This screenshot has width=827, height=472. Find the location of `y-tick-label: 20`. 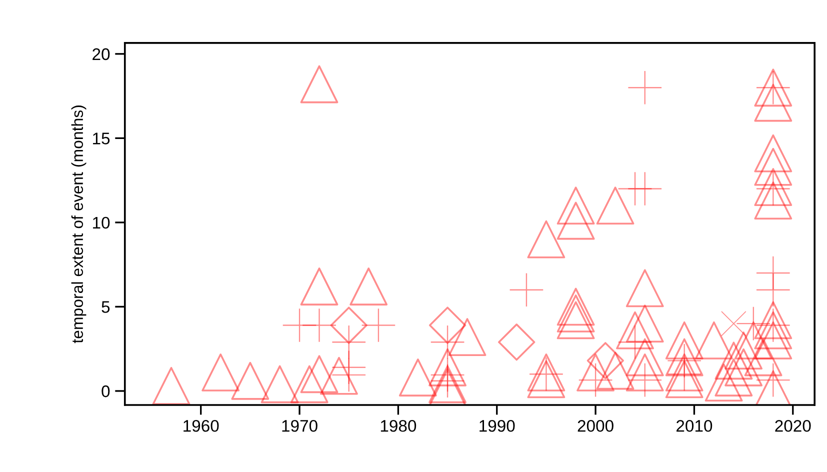

y-tick-label: 20 is located at coordinates (101, 54).